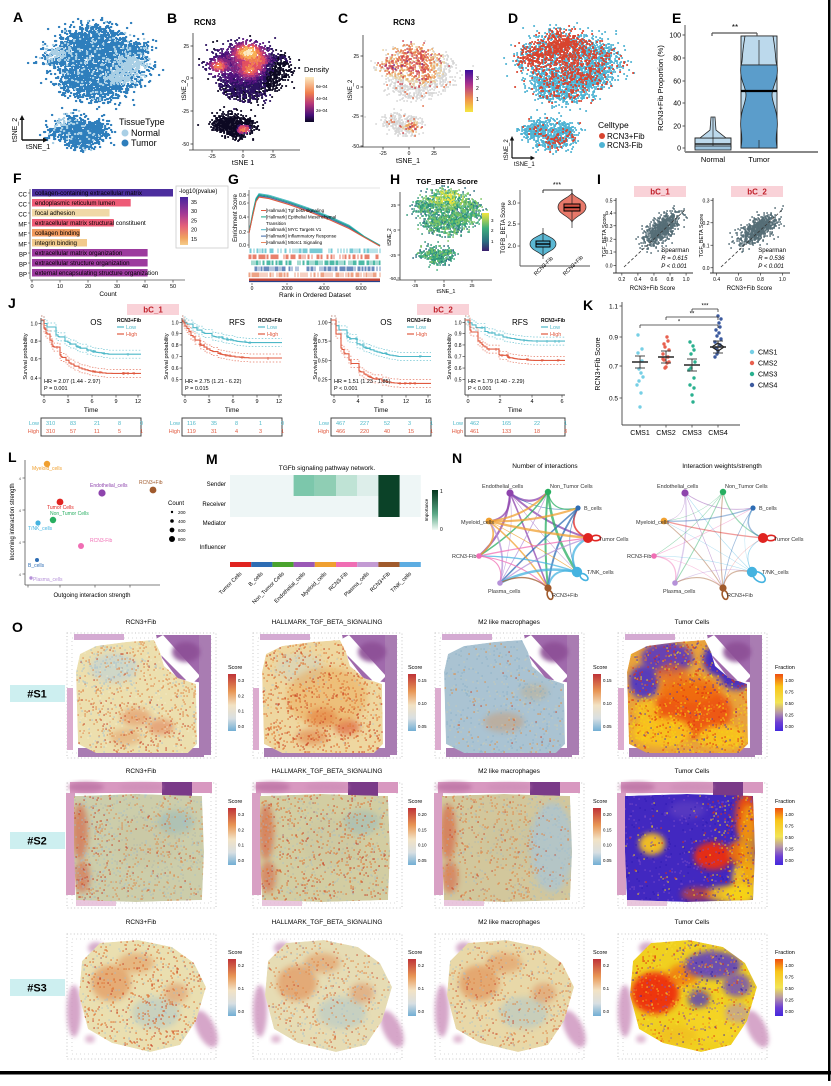 Image resolution: width=831 pixels, height=1086 pixels. What do you see at coordinates (346, 389) in the screenshot?
I see `svg-text: P < 0.001` at bounding box center [346, 389].